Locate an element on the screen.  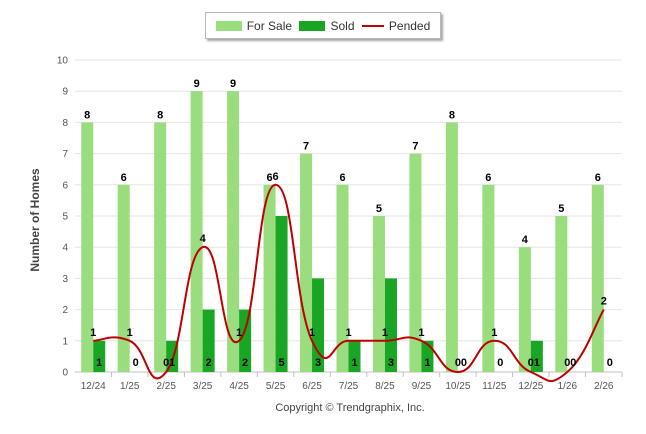
x-tick-label-1-25: 1/25 is located at coordinates (130, 386).